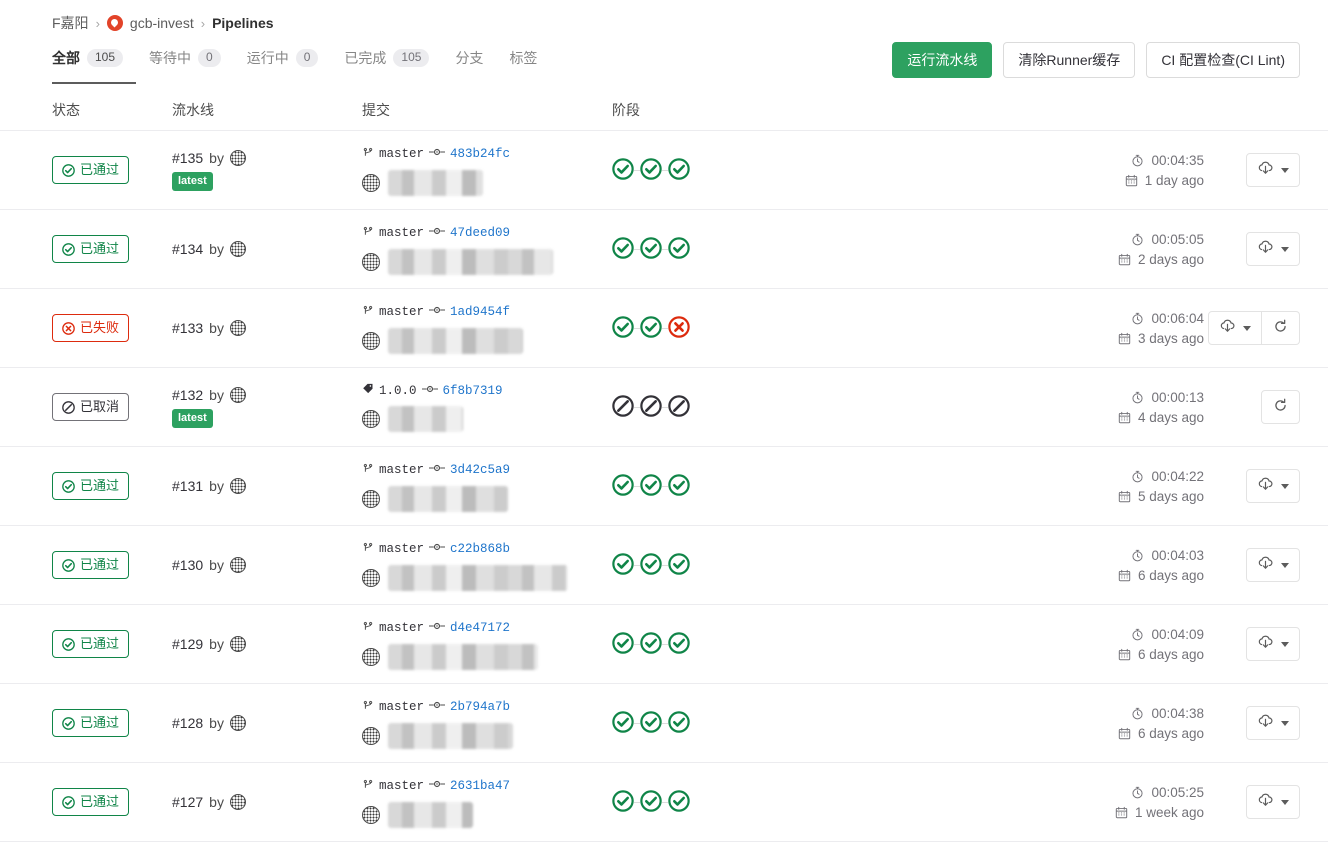 This screenshot has height=853, width=1328. What do you see at coordinates (161, 23) in the screenshot?
I see `breadcrumb-project: gcb-invest` at bounding box center [161, 23].